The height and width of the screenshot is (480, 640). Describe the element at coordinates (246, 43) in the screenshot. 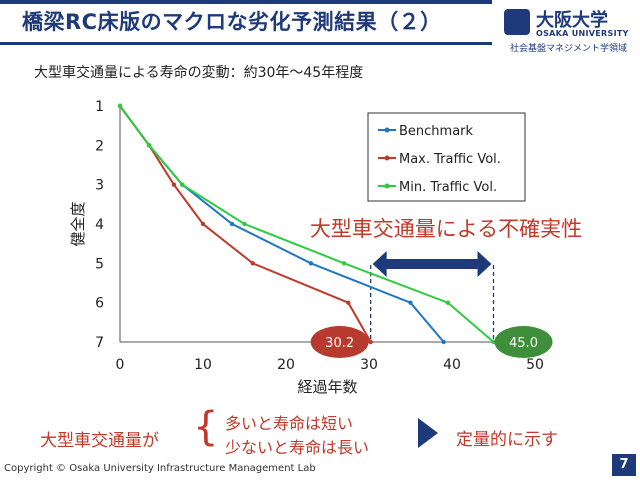

I see `title-underline` at that location.